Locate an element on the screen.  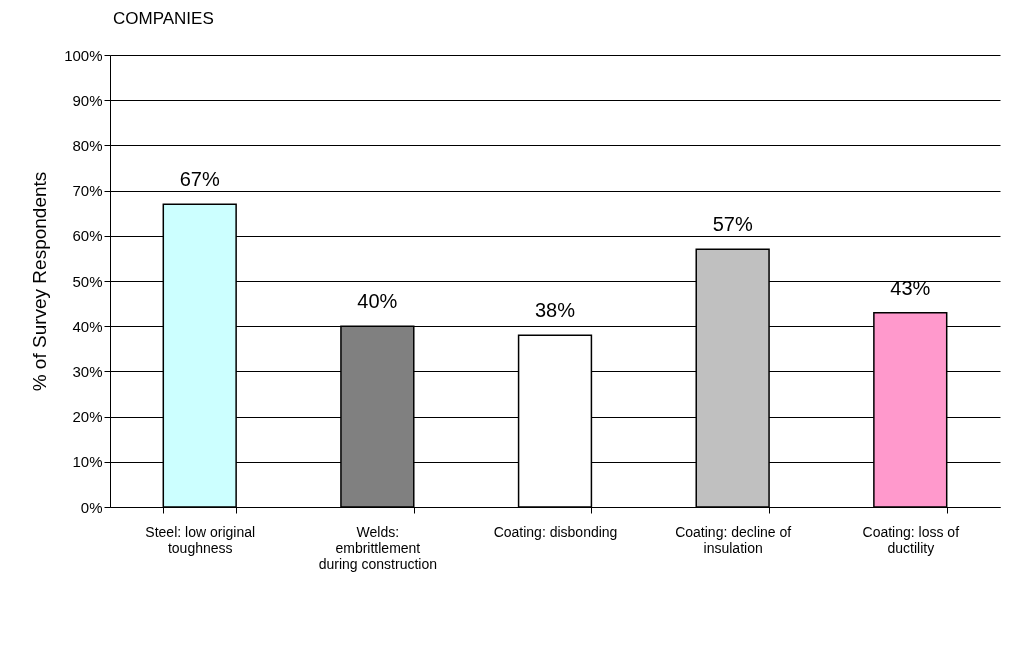
y-axis-title: % of Survey Respondents is located at coordinates (40, 281).